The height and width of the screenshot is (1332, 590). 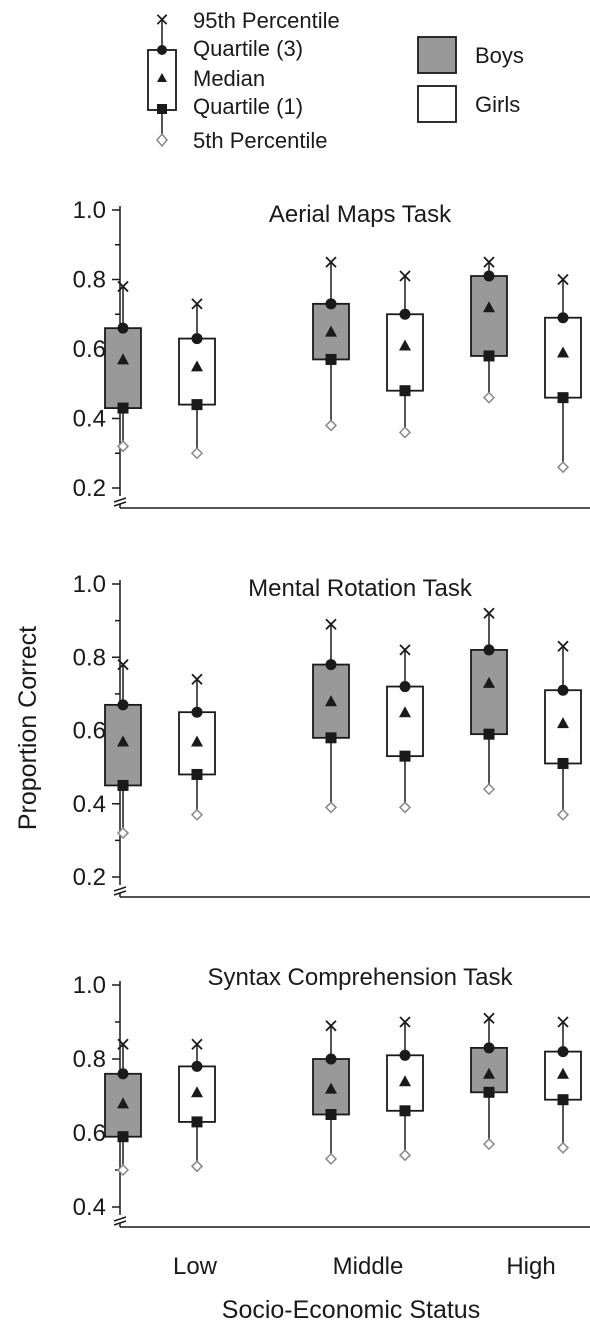 What do you see at coordinates (530, 1266) in the screenshot?
I see `x-category-label: High` at bounding box center [530, 1266].